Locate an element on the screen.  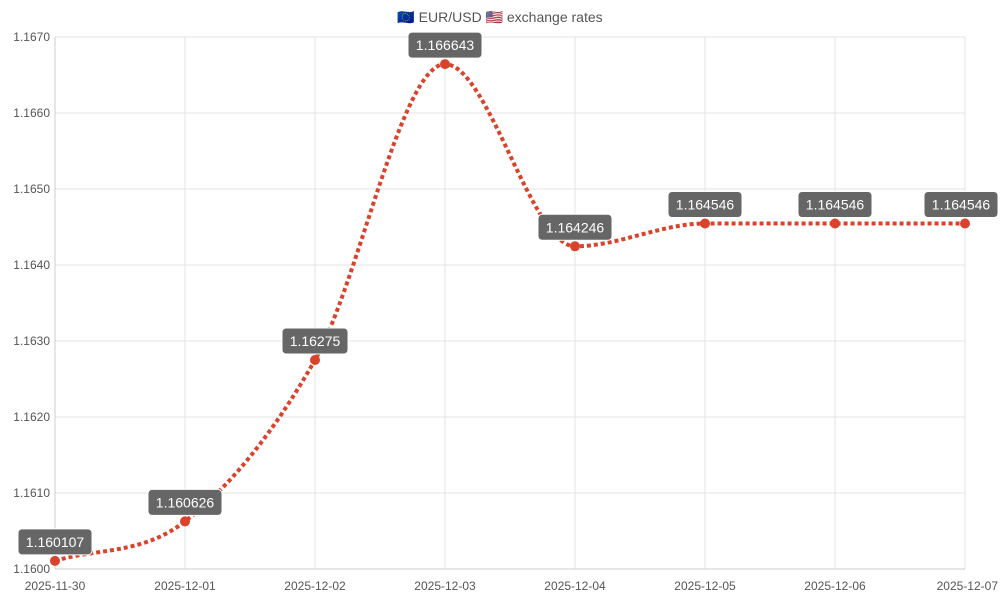
data-label: 1.164246 is located at coordinates (575, 227).